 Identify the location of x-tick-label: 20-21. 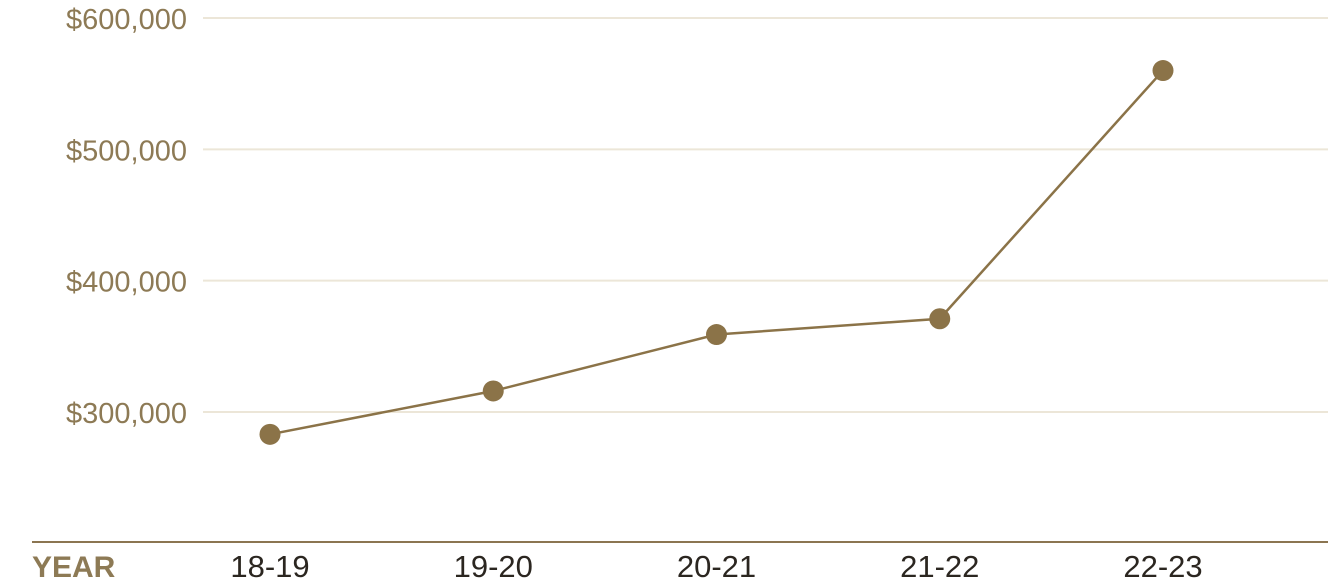
(716, 566).